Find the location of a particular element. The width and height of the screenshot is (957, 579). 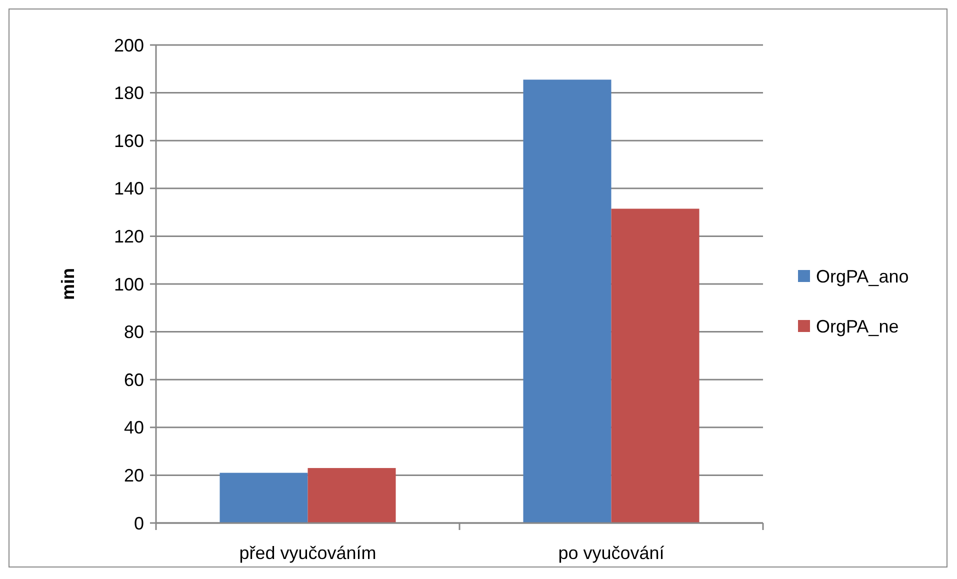

y-tick-label: 100 is located at coordinates (129, 284).